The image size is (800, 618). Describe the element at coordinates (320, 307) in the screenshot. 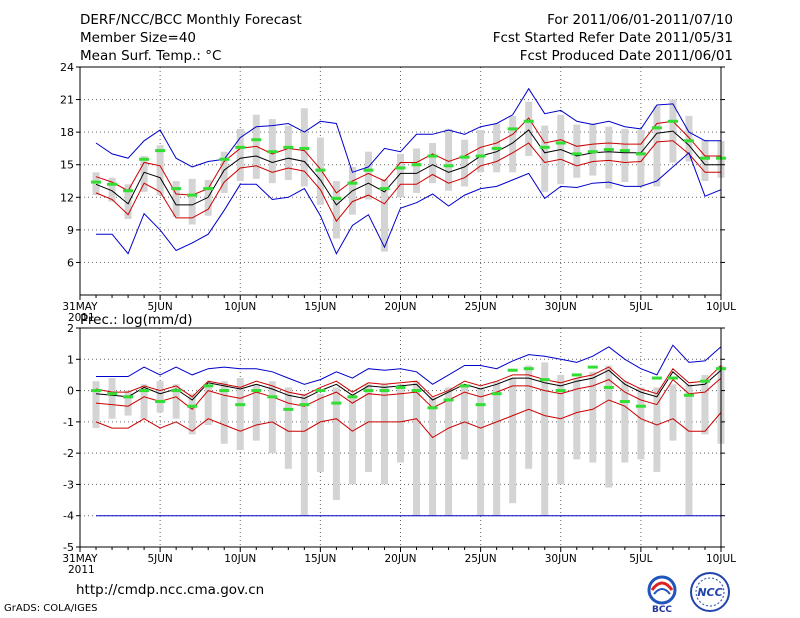

I see `x-tick-label: 15JUN` at that location.